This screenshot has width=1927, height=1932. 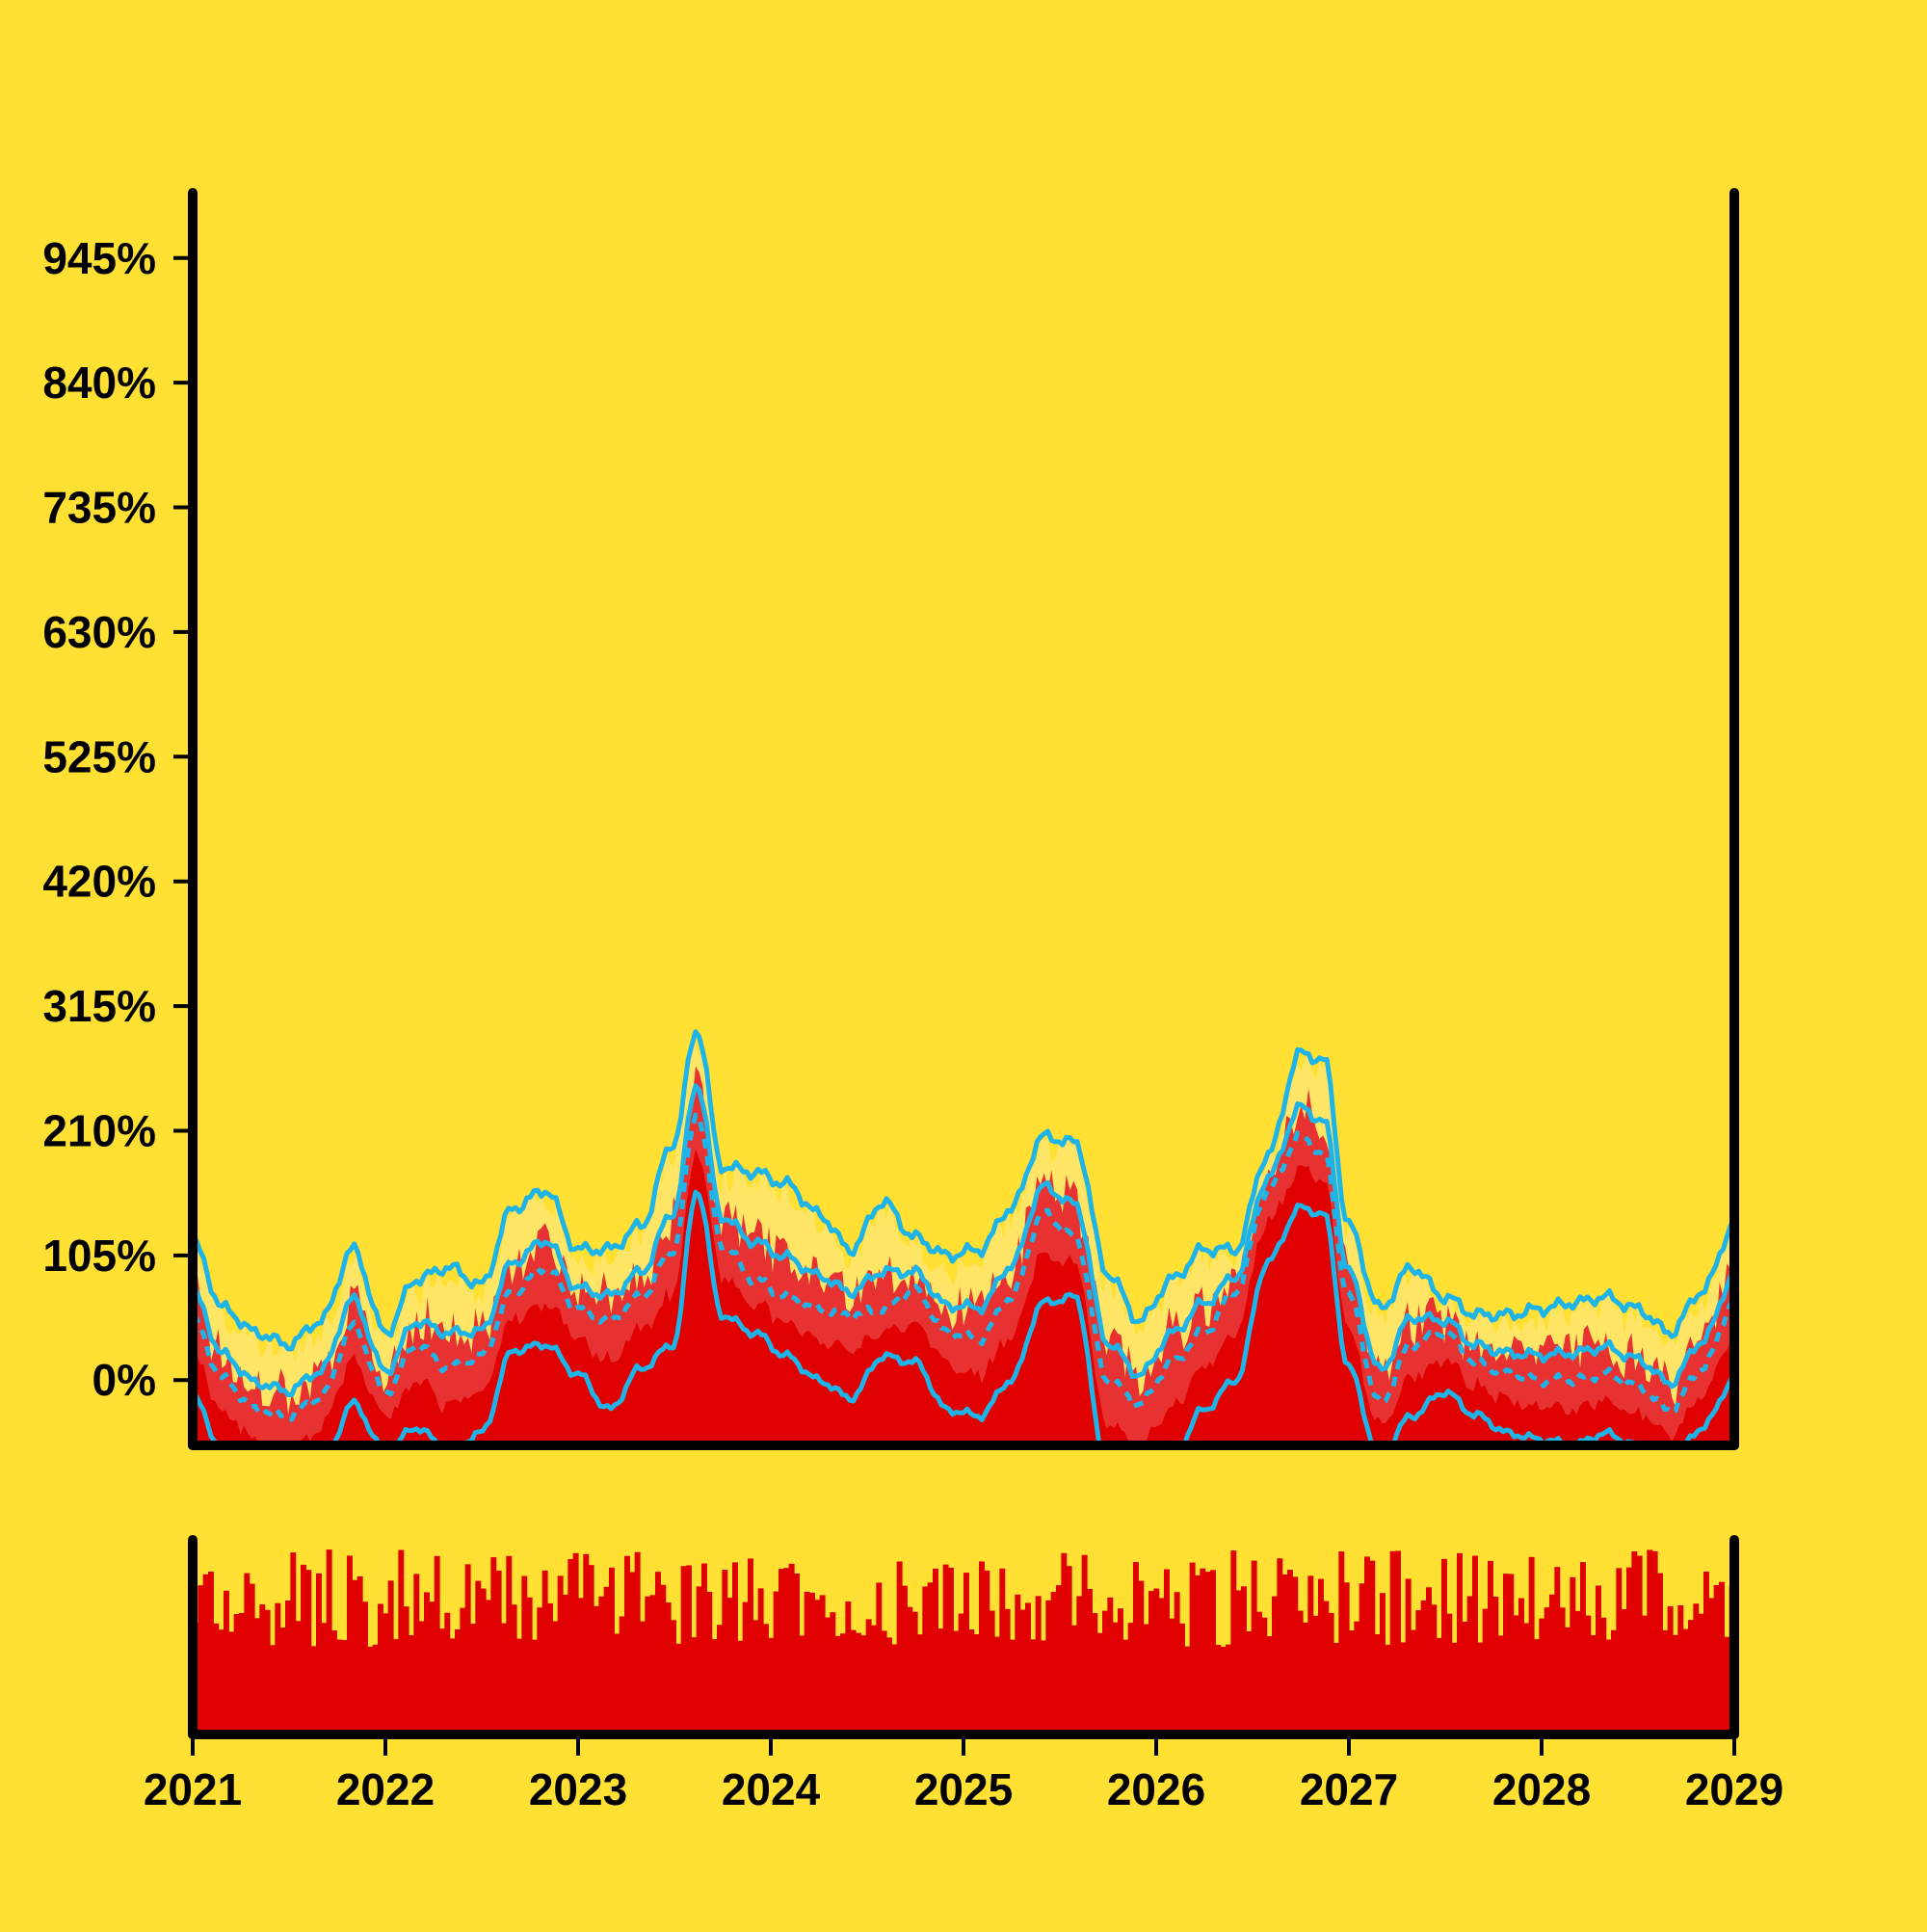 What do you see at coordinates (99, 632) in the screenshot?
I see `y-tick-label: 630%` at bounding box center [99, 632].